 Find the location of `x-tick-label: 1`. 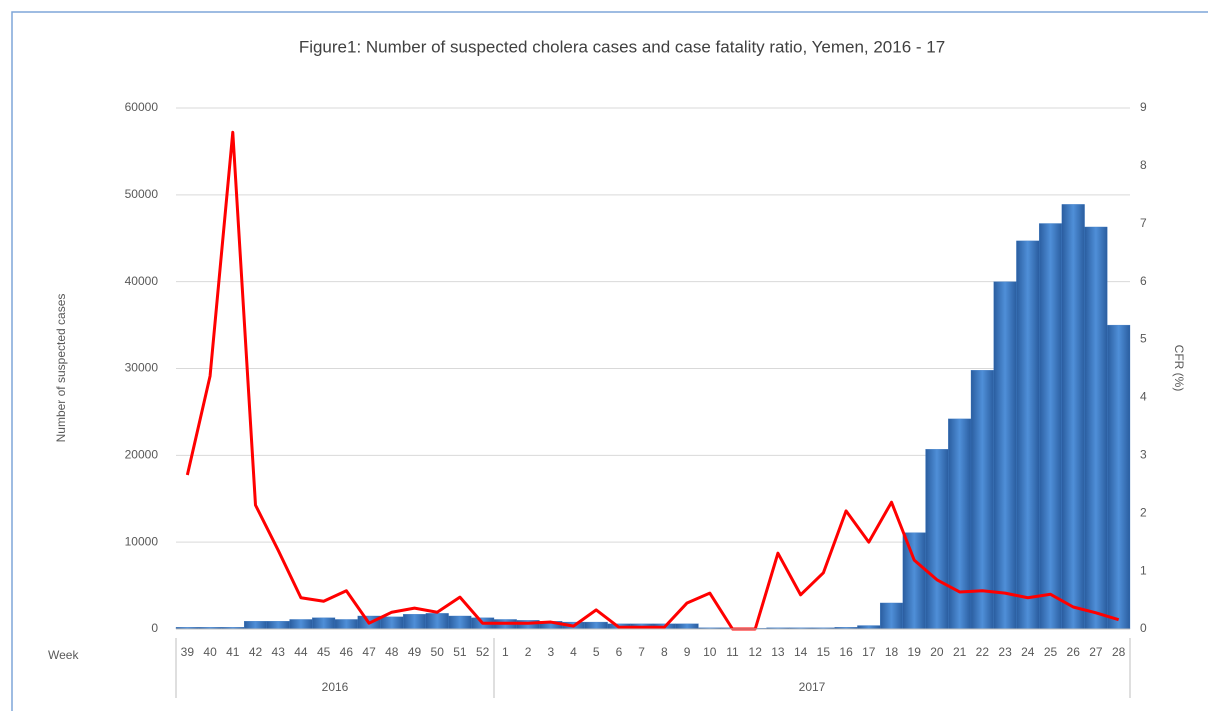

x-tick-label: 1 is located at coordinates (505, 652).